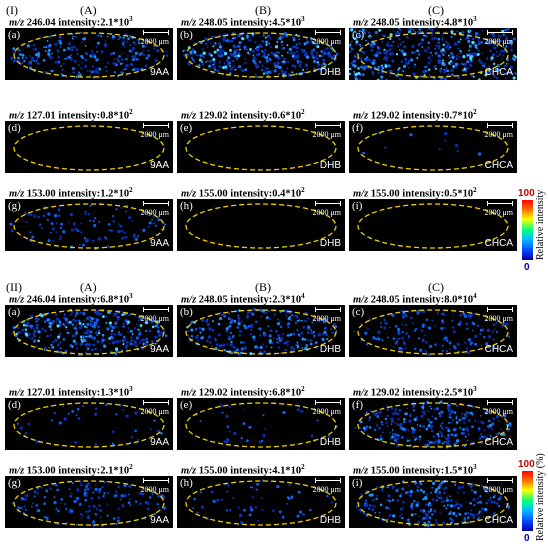  Describe the element at coordinates (89, 225) in the screenshot. I see `ms-image-panel: (g) 2000 μm 9AA` at that location.